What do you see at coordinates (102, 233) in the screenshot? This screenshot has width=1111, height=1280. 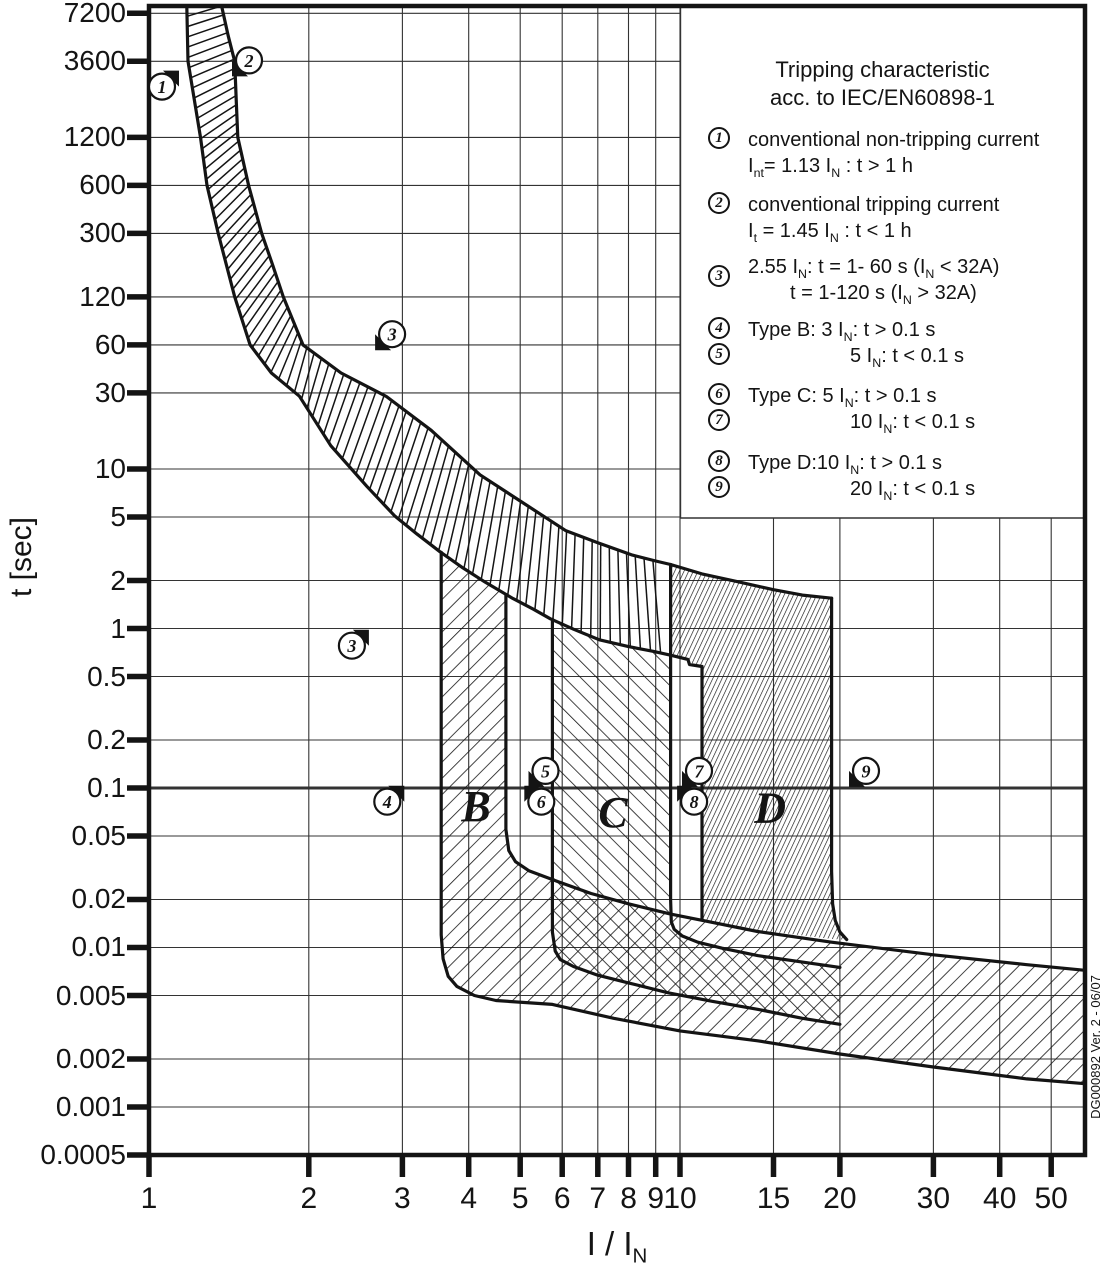 I see `y-tick-label: 300` at bounding box center [102, 233].